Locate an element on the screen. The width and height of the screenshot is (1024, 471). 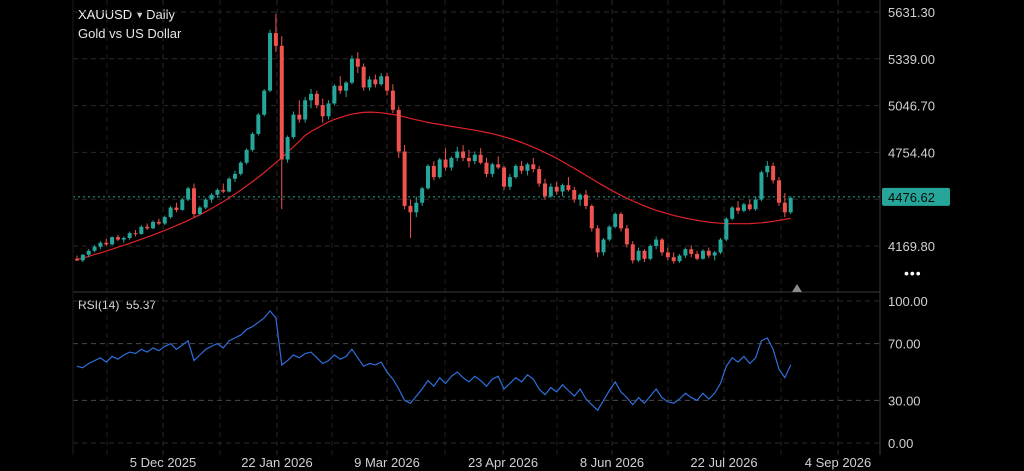
last-price-badge is located at coordinates (916, 196).